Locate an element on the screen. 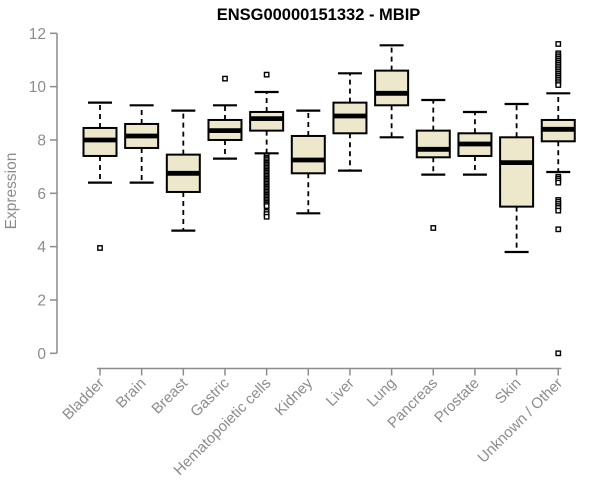 Image resolution: width=600 pixels, height=500 pixels. y-tick-label: 0 is located at coordinates (41, 354).